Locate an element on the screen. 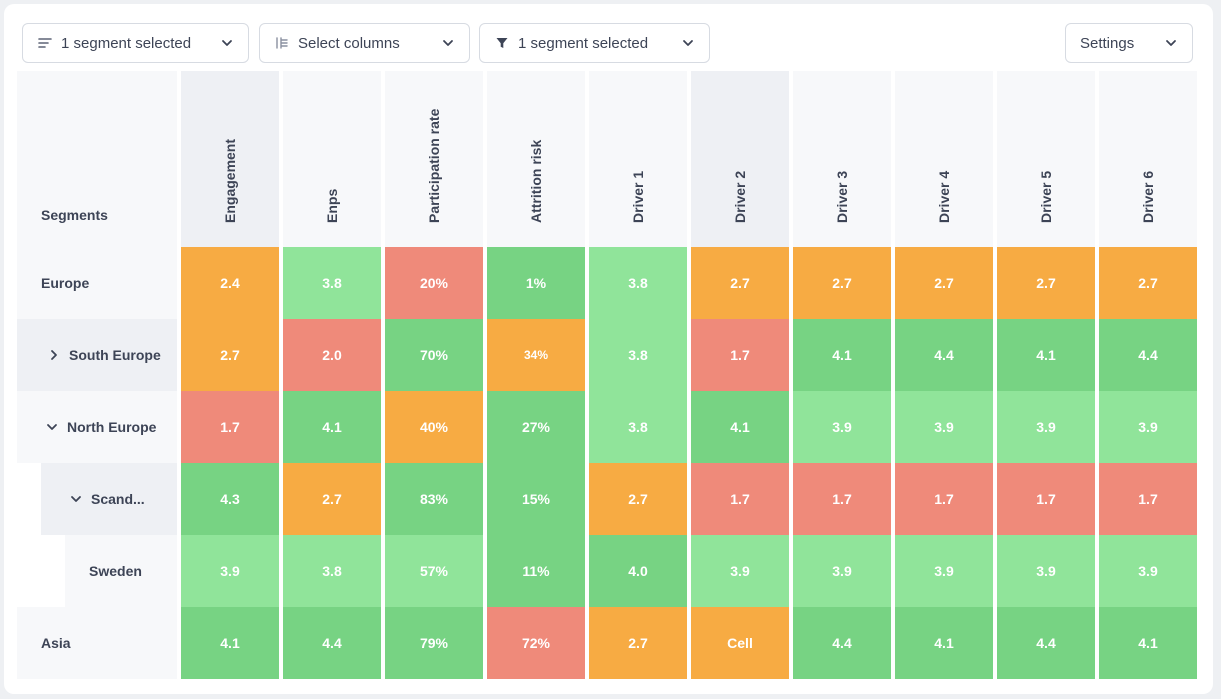 Image resolution: width=1221 pixels, height=699 pixels. settings-dropdown: Settings is located at coordinates (1129, 43).